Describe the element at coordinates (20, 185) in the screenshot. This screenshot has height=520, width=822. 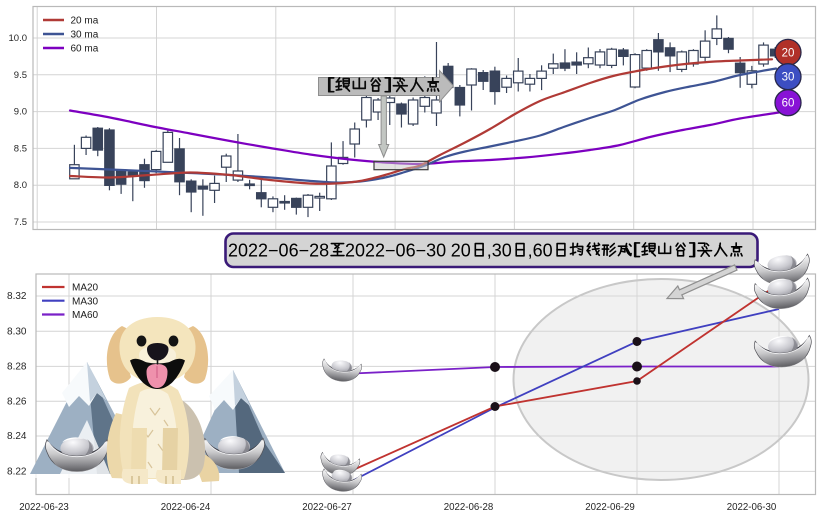
I see `svg-text: 8.0` at that location.